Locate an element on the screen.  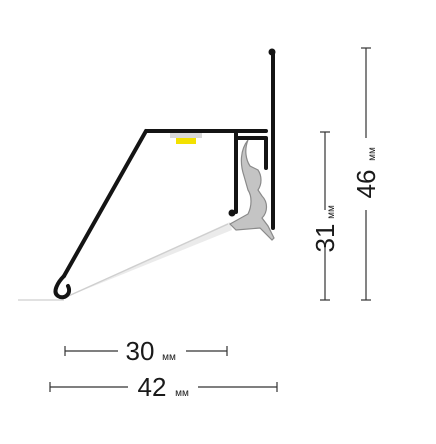
led-strip-base is located at coordinates (186, 135).